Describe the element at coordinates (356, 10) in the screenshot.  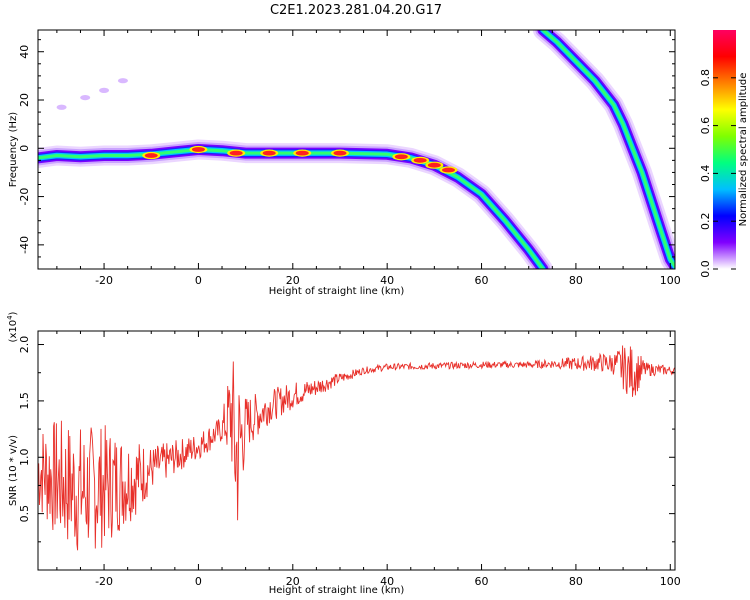
I see `figure-title: C2E1.2023.281.04.20.G17` at that location.